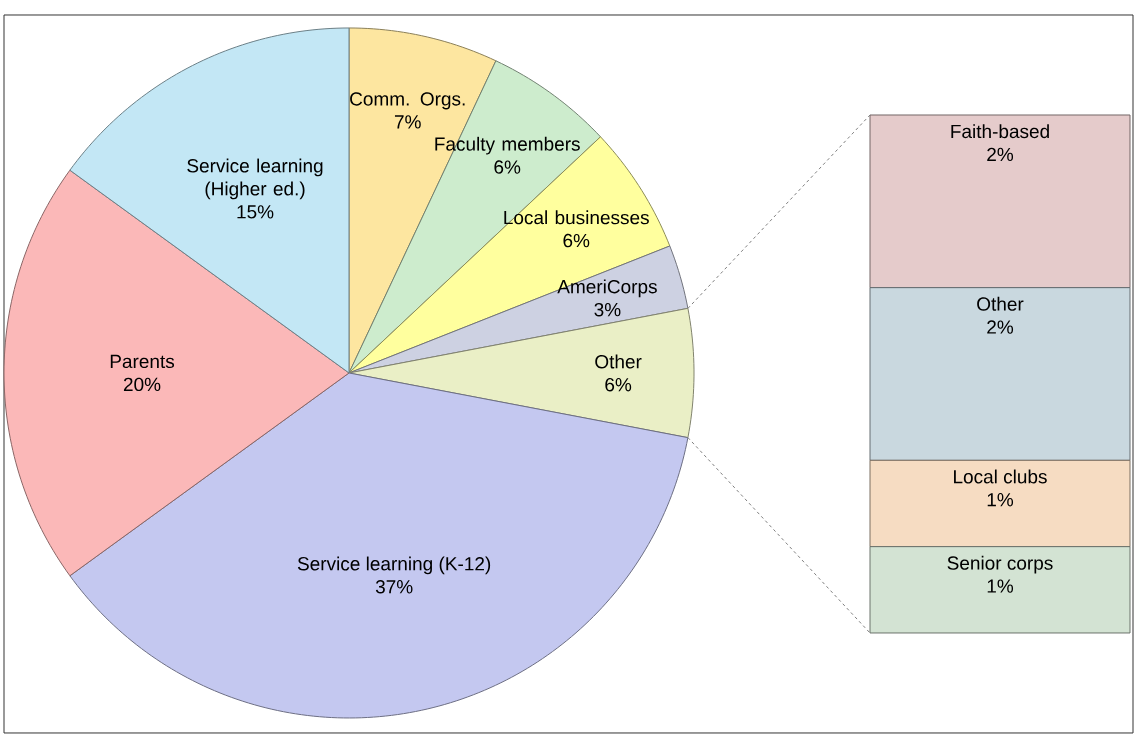 This screenshot has height=747, width=1135. Describe the element at coordinates (142, 384) in the screenshot. I see `data-label: 20%` at that location.